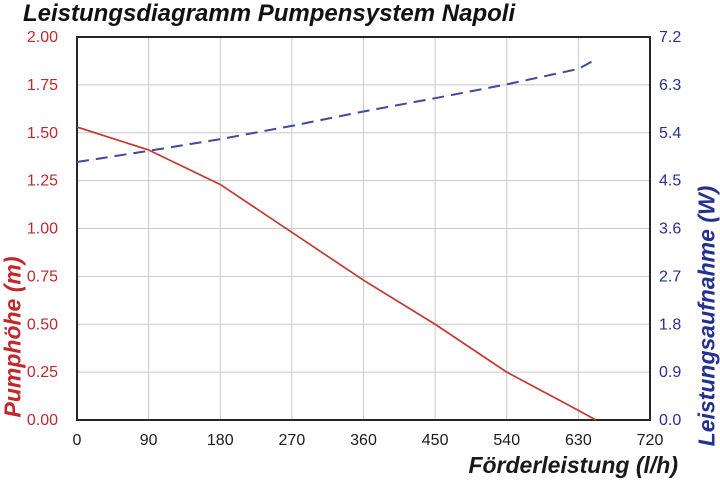 This screenshot has width=720, height=482. I want to click on x-axis-title: Förderleistung (l/h), so click(573, 465).